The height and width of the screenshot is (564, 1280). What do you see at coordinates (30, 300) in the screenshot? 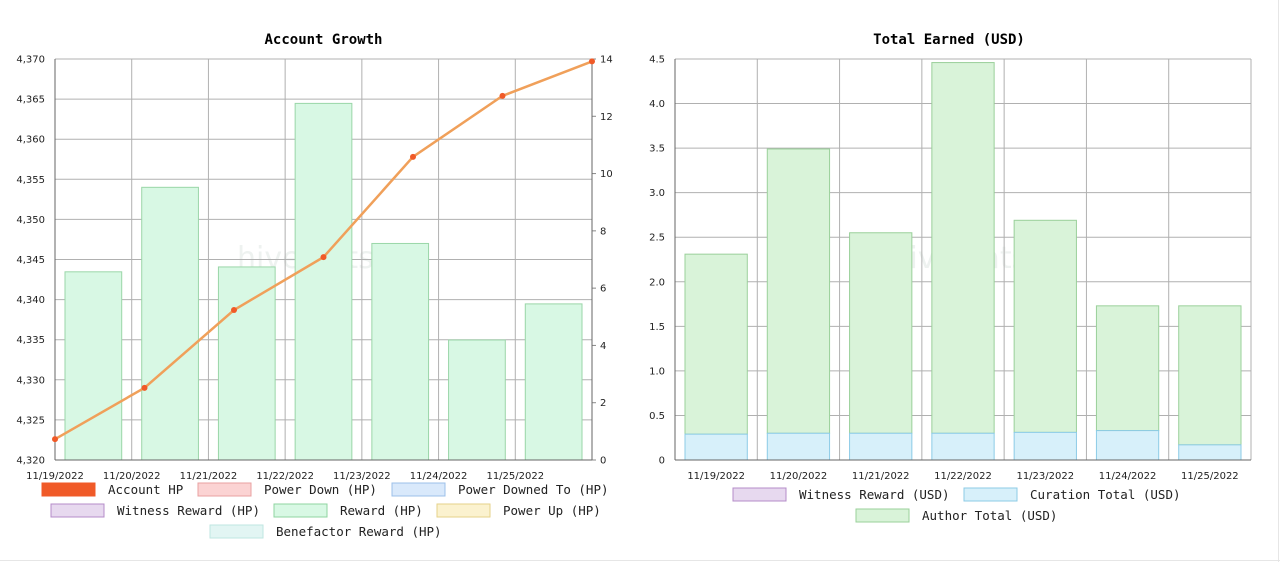
I see `y-left-tick-label: 4,340` at bounding box center [30, 300].